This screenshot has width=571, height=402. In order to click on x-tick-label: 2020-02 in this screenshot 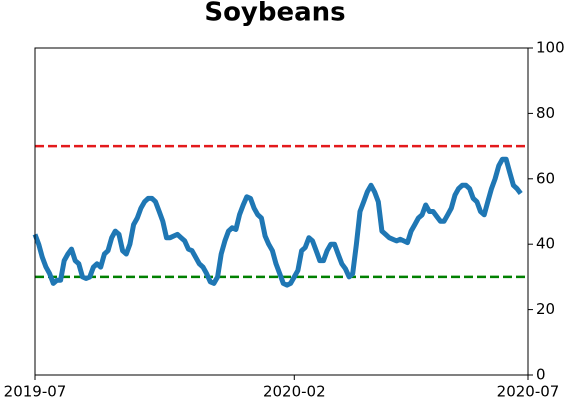, I will do `click(294, 392)`.